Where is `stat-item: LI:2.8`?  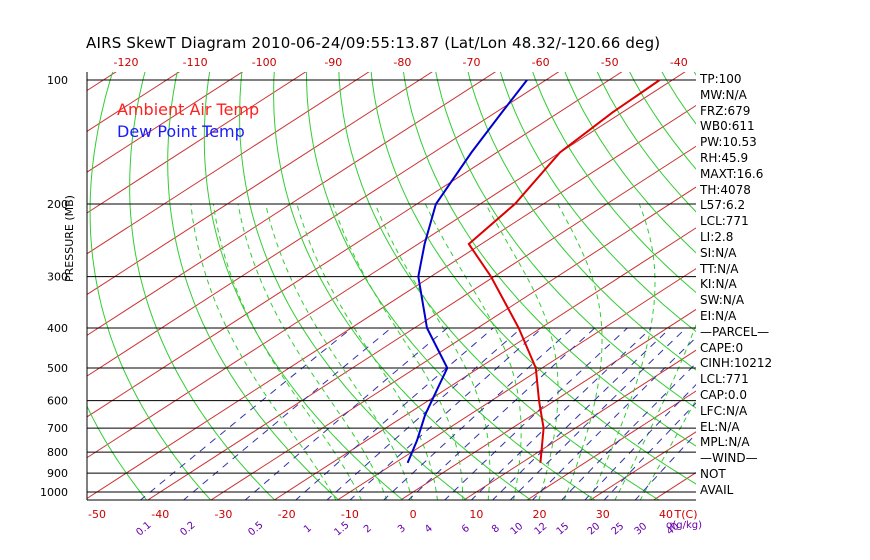 stat-item: LI:2.8 is located at coordinates (717, 236).